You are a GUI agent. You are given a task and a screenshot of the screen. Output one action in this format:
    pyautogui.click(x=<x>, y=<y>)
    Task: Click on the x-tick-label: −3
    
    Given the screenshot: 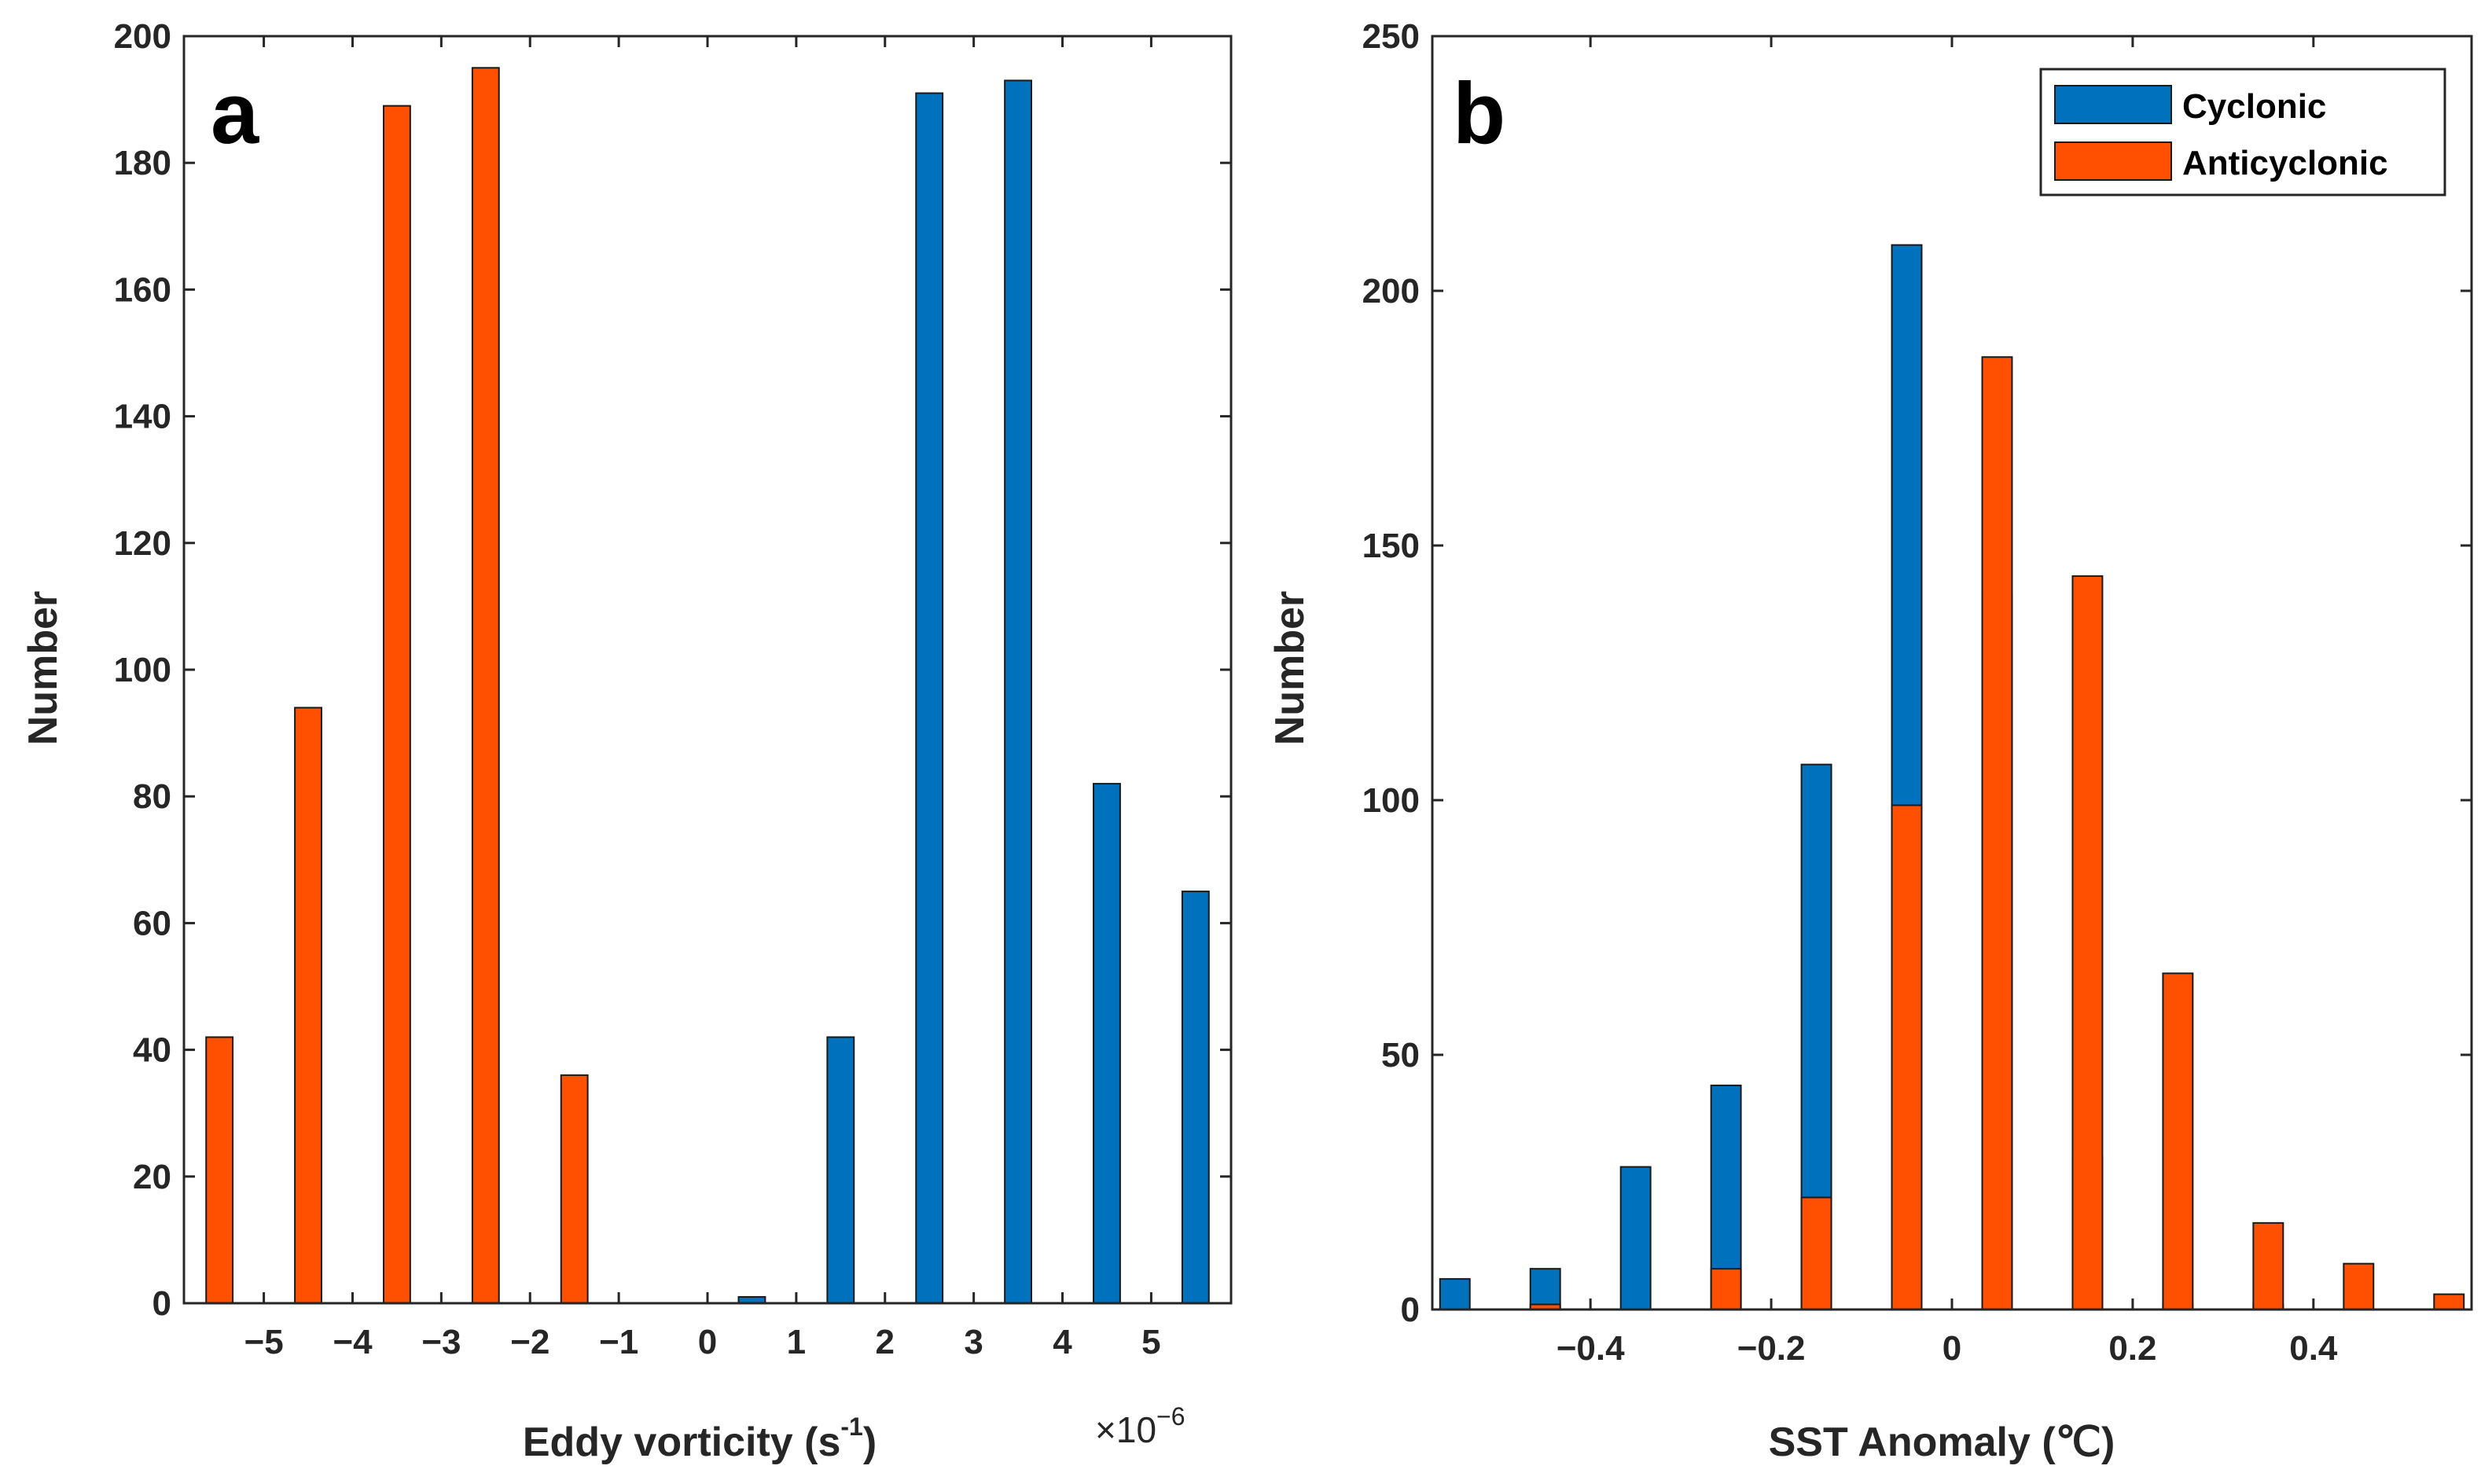 What is the action you would take?
    pyautogui.click(x=441, y=1342)
    